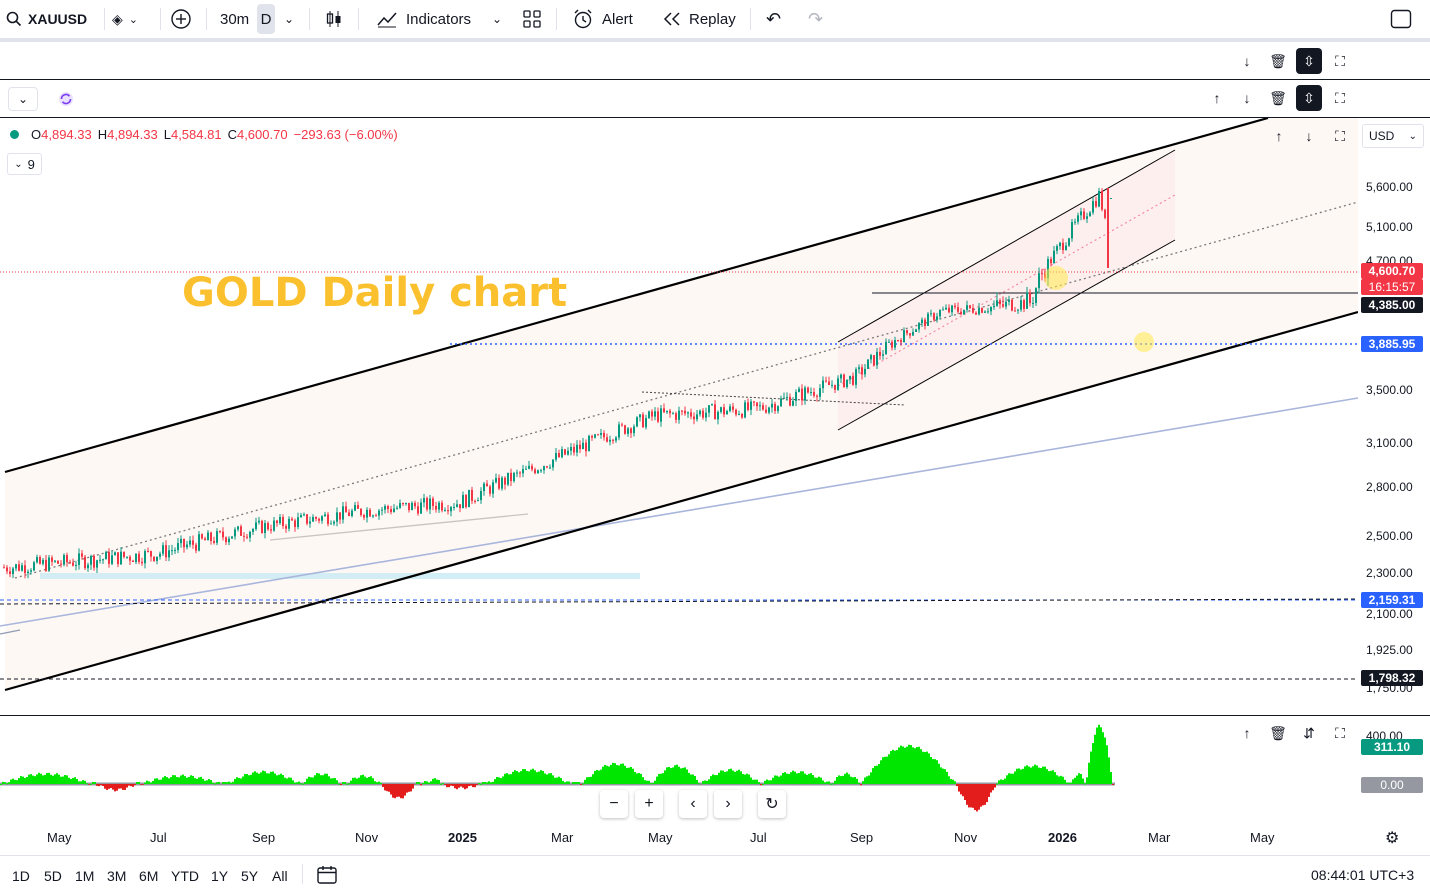  I want to click on zoom-in-button: +, so click(649, 804).